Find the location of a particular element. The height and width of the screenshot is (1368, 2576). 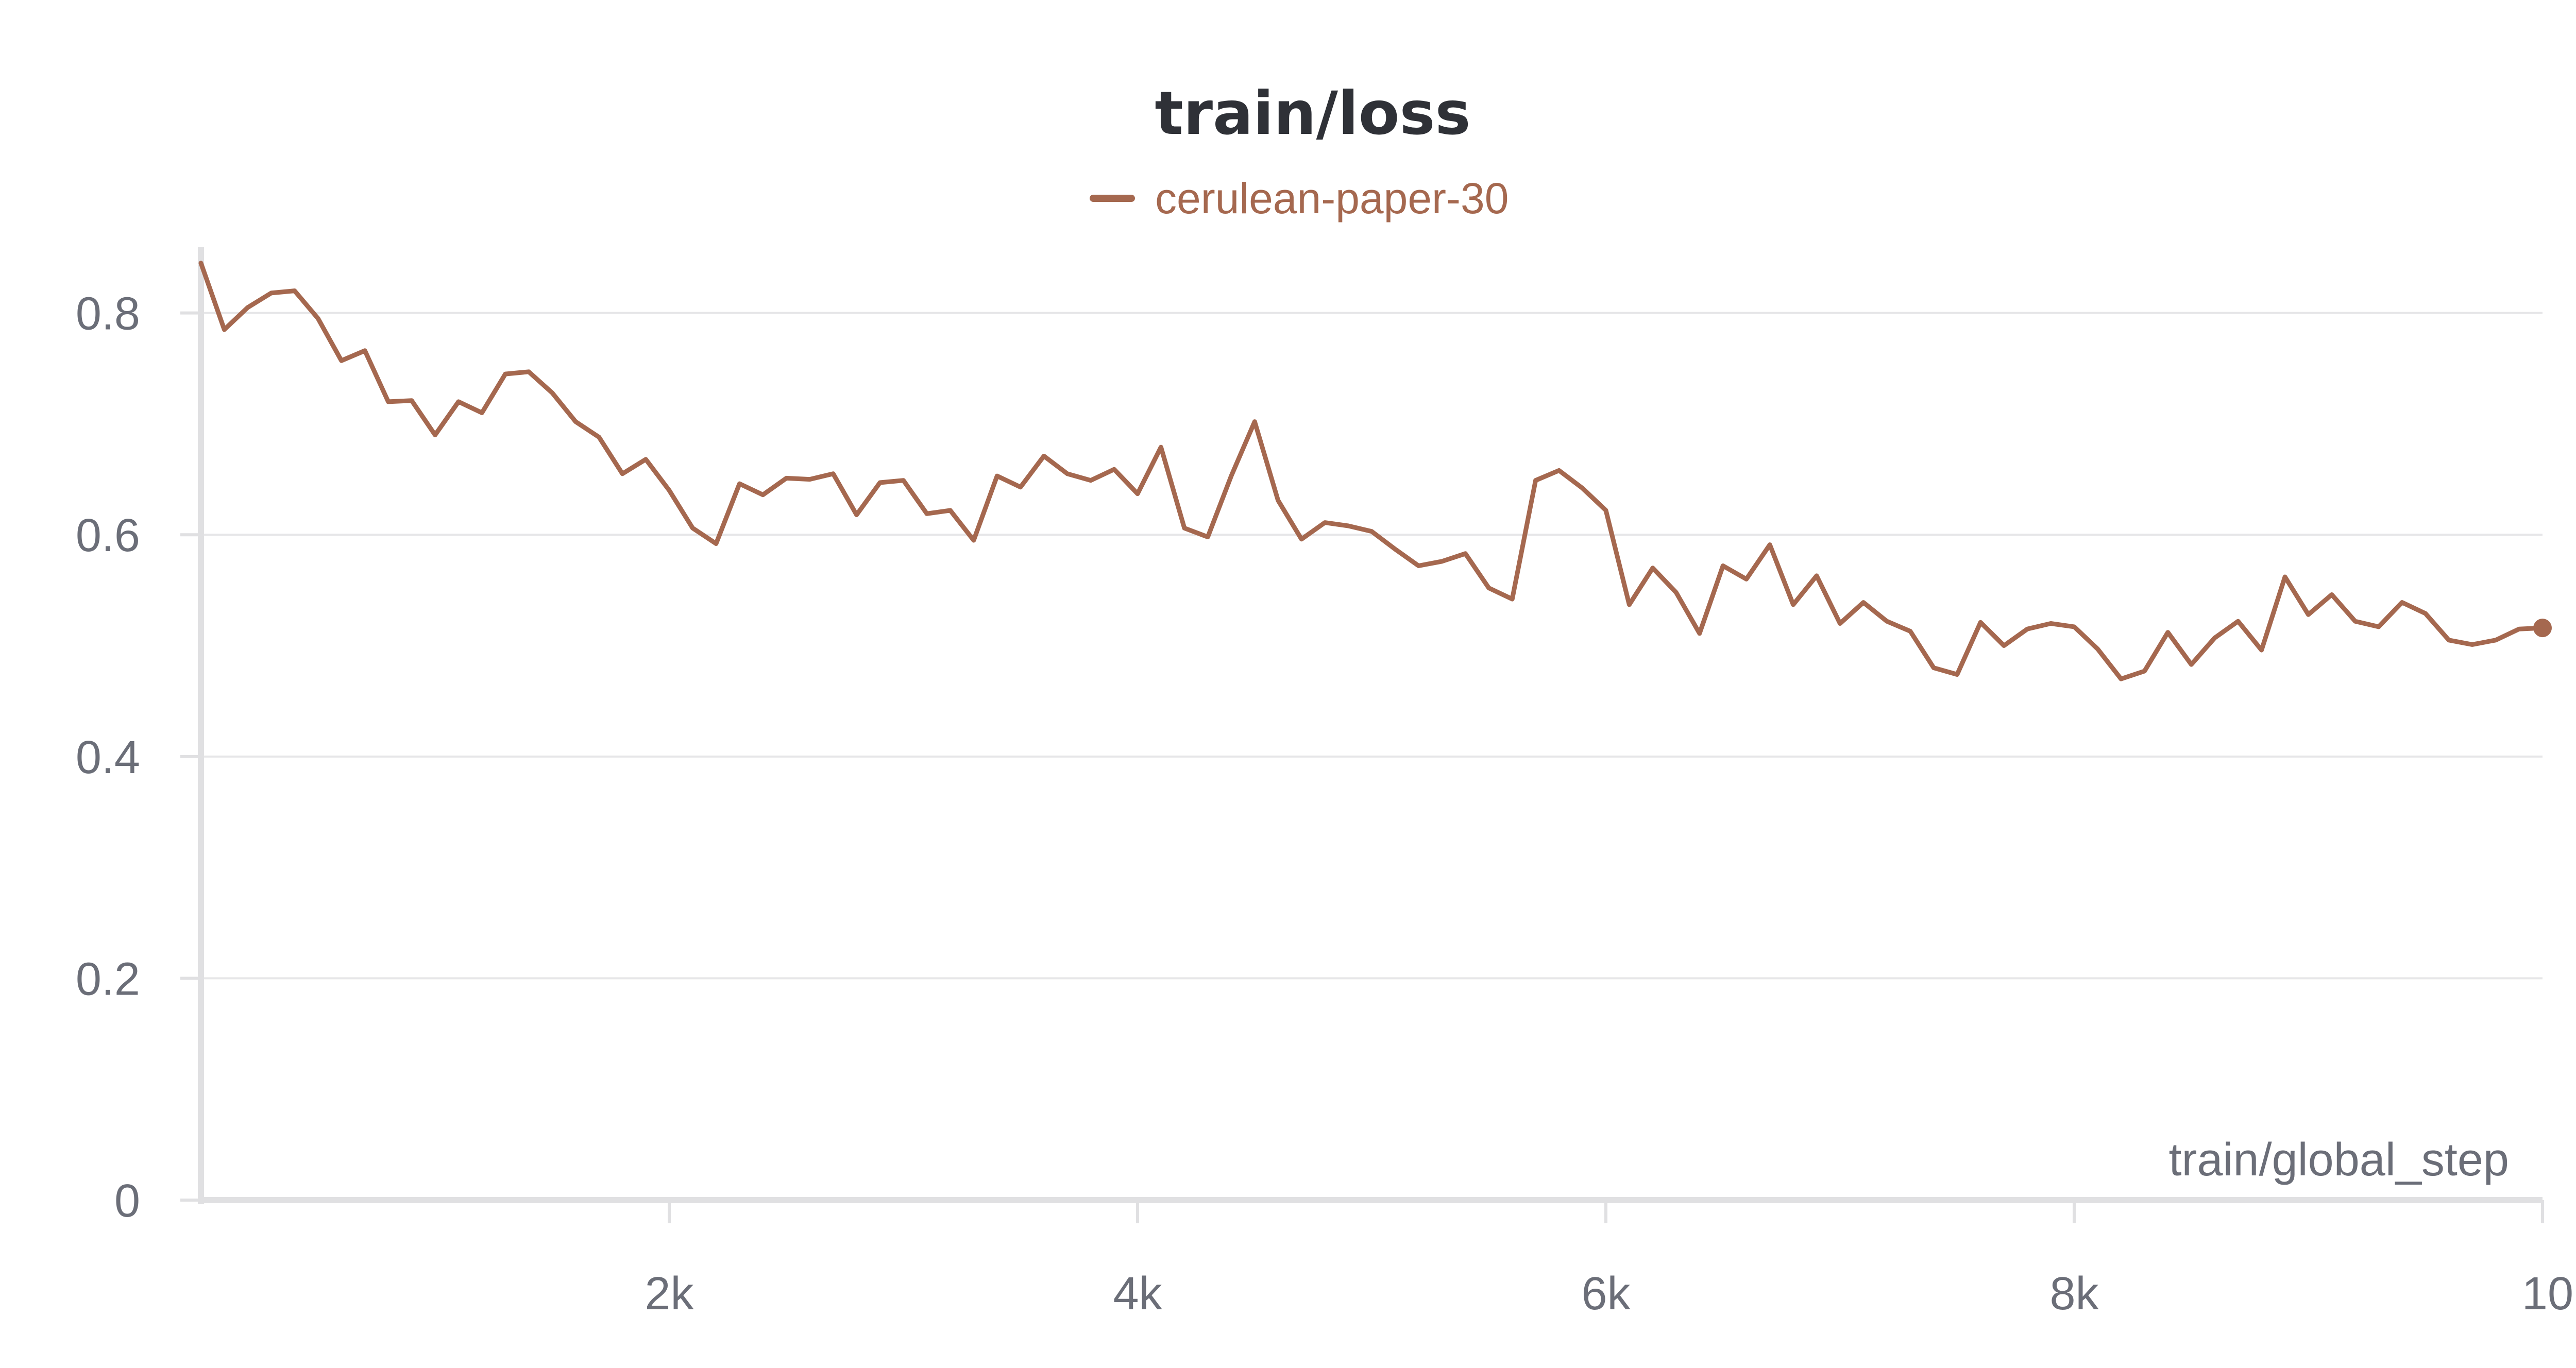

chart-title: train/loss is located at coordinates (1312, 113).